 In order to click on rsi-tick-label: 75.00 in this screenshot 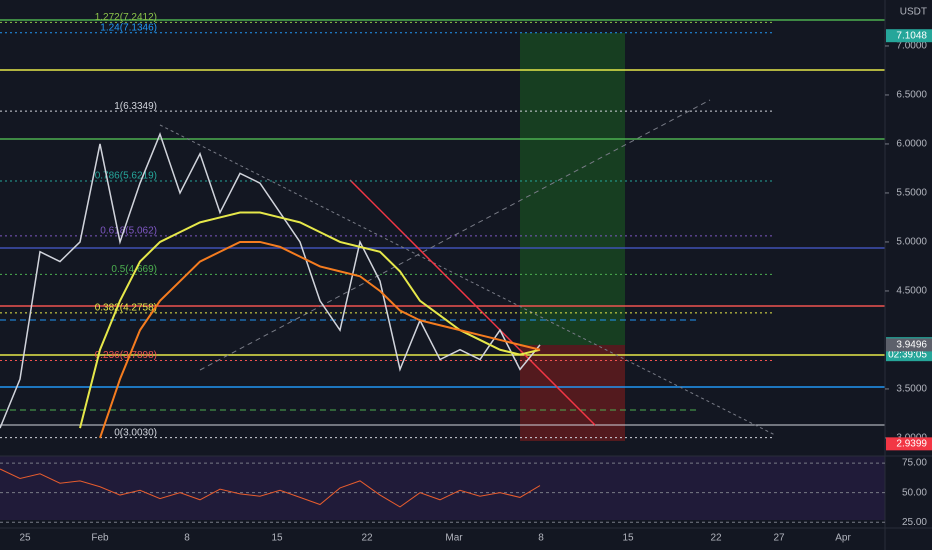, I will do `click(914, 463)`.